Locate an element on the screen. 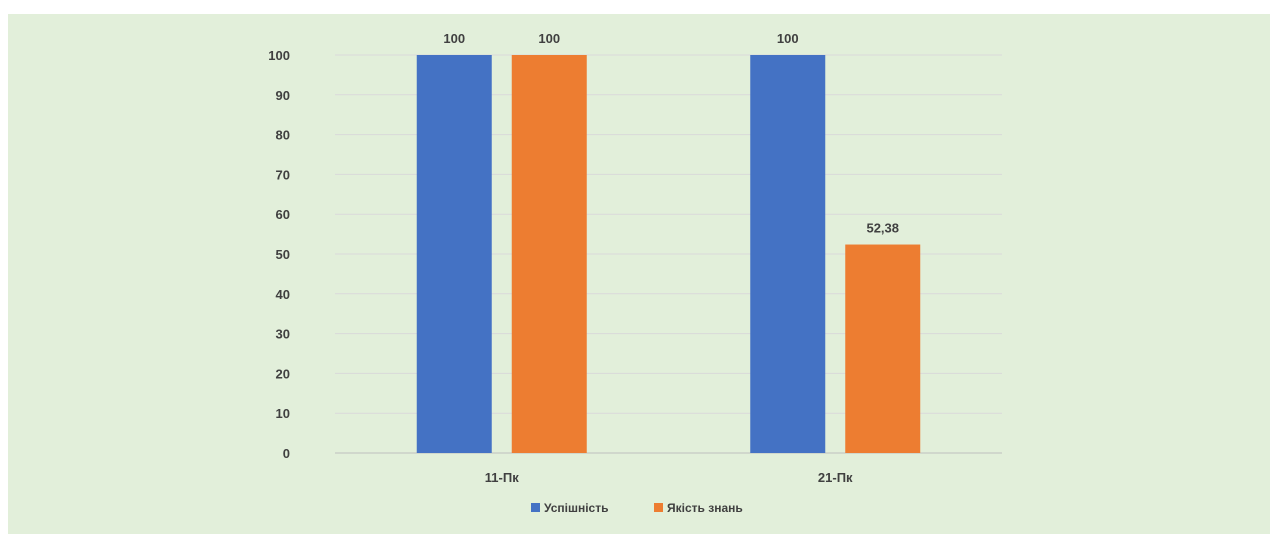  y-tick-label: 50 is located at coordinates (283, 254).